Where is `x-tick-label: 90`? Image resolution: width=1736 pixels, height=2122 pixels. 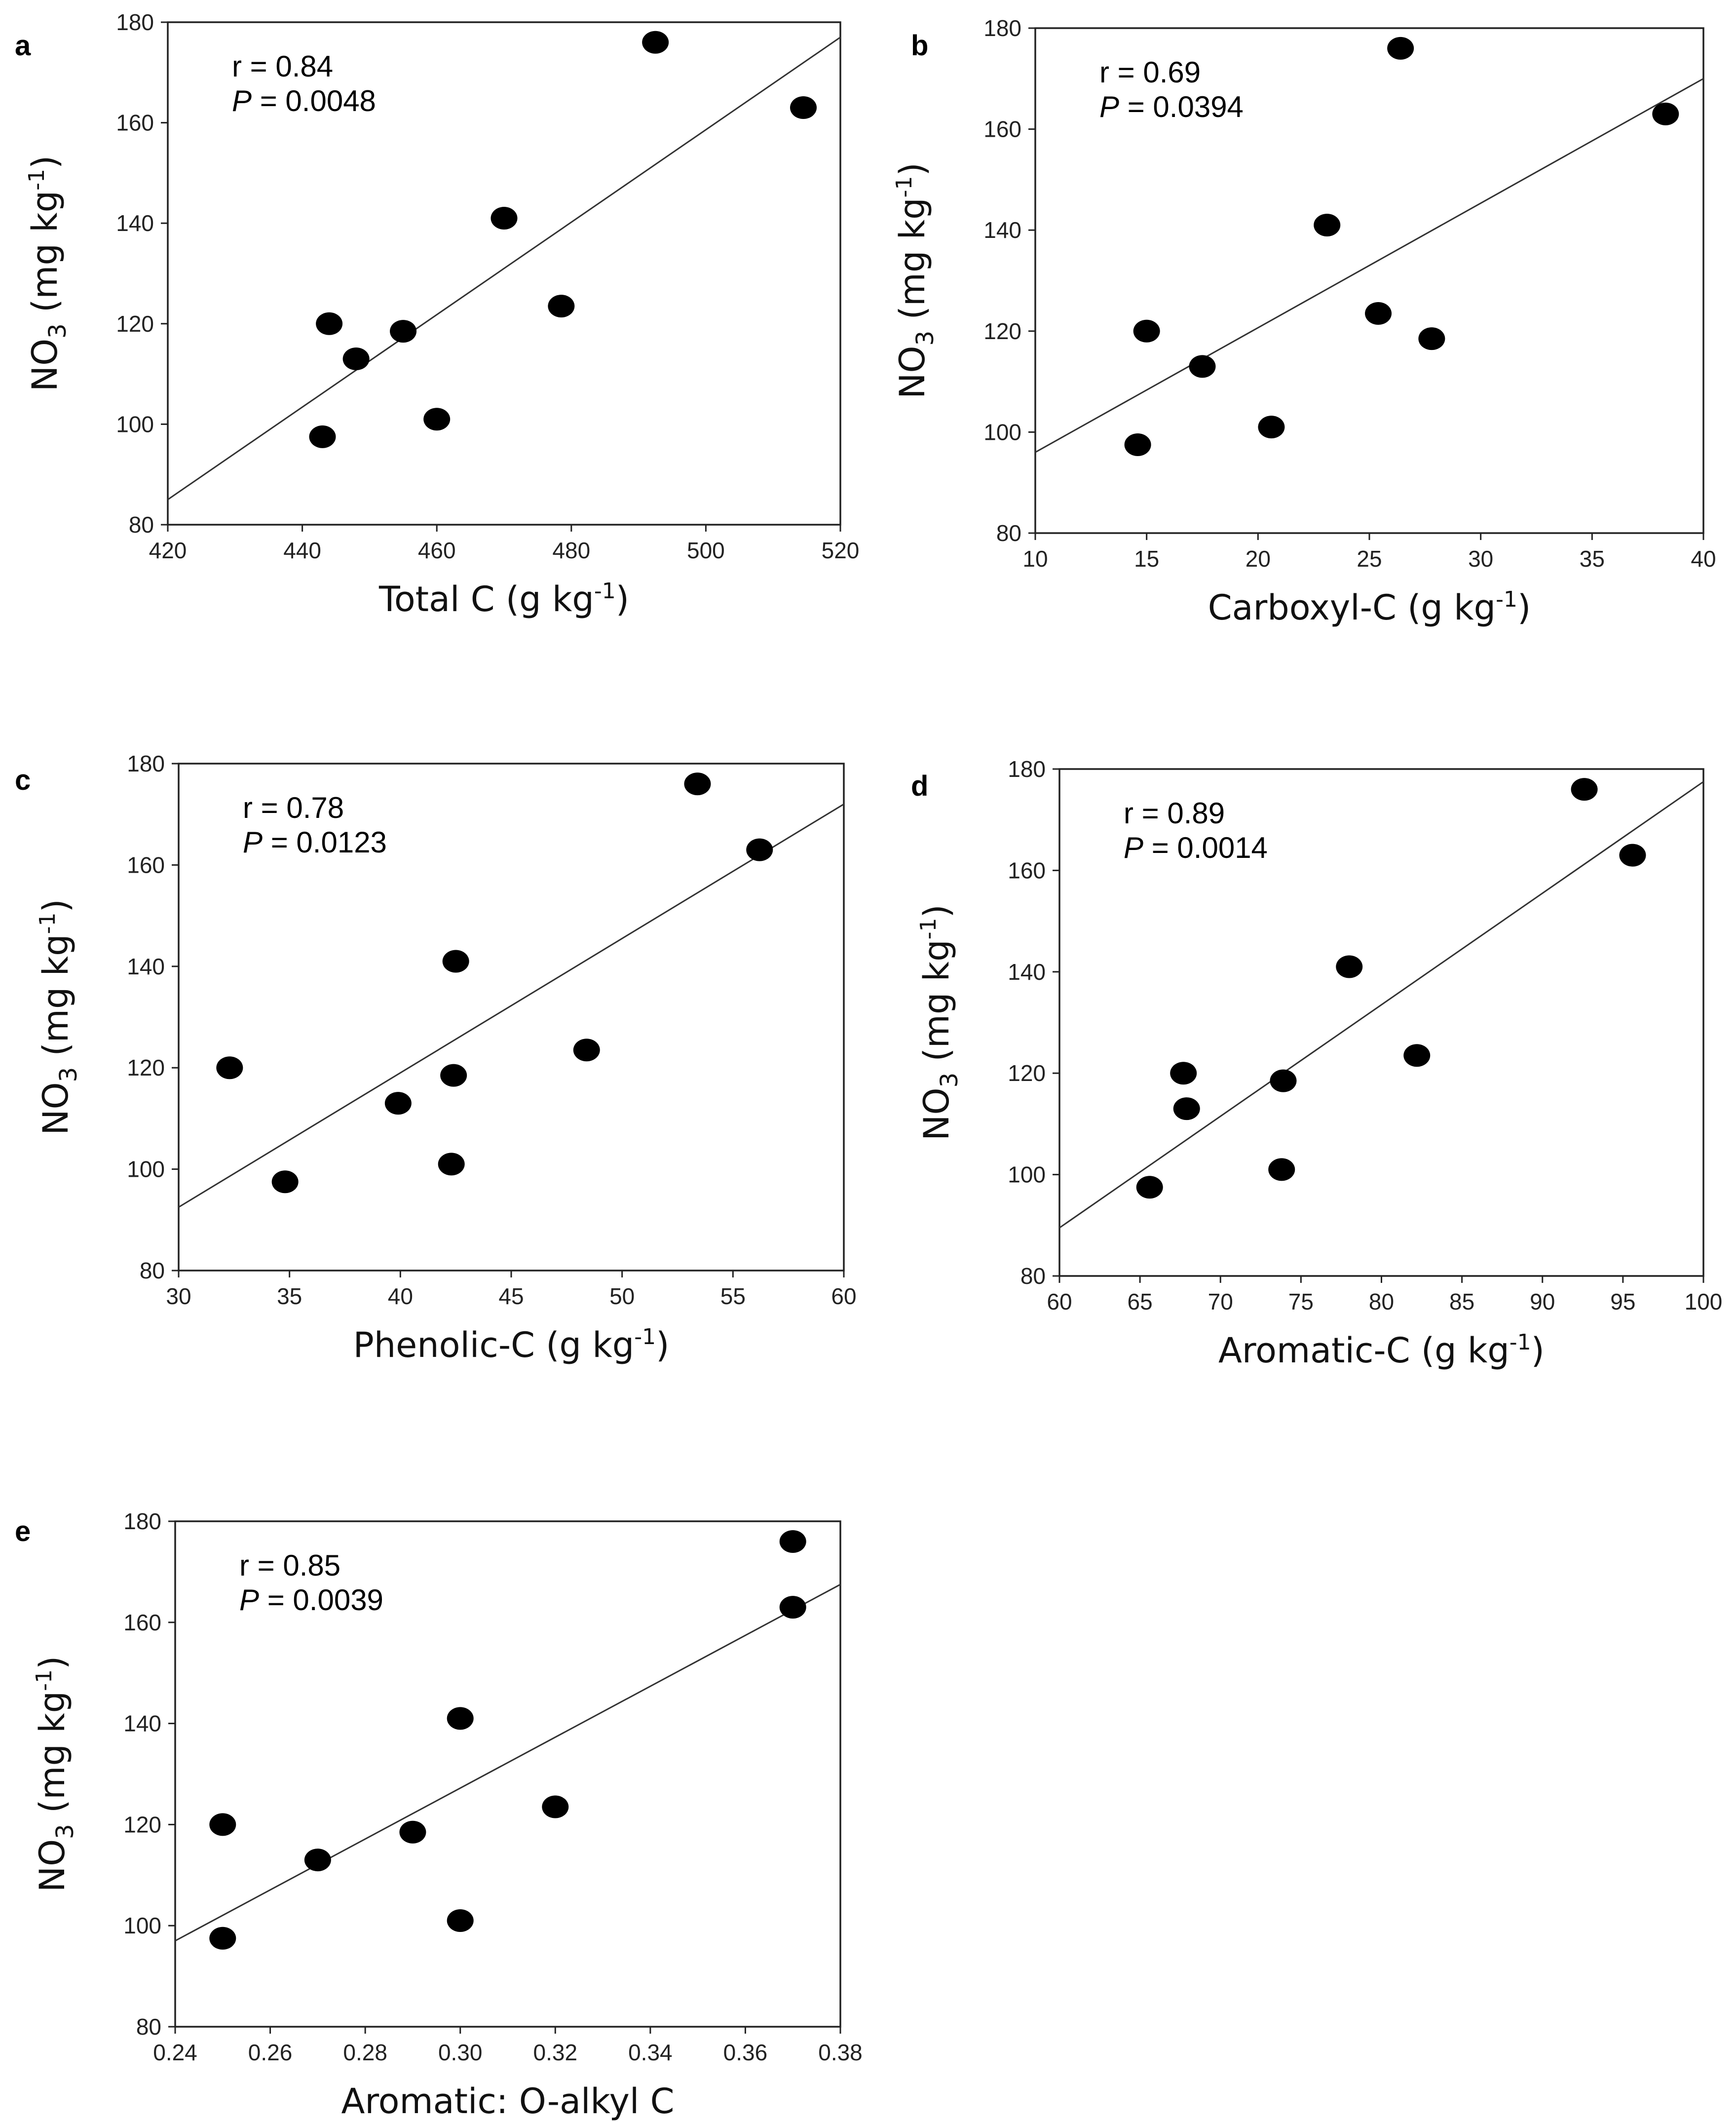
x-tick-label: 90 is located at coordinates (1543, 1301).